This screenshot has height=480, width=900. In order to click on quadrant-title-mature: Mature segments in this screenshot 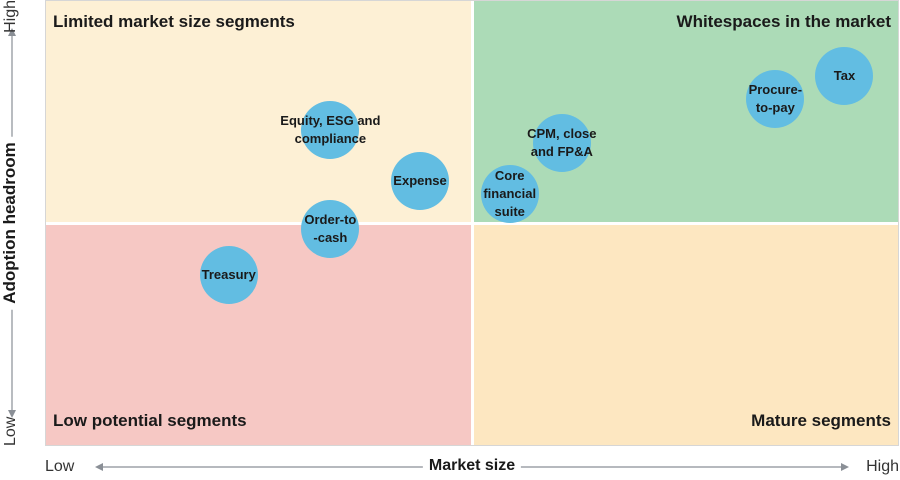, I will do `click(821, 420)`.